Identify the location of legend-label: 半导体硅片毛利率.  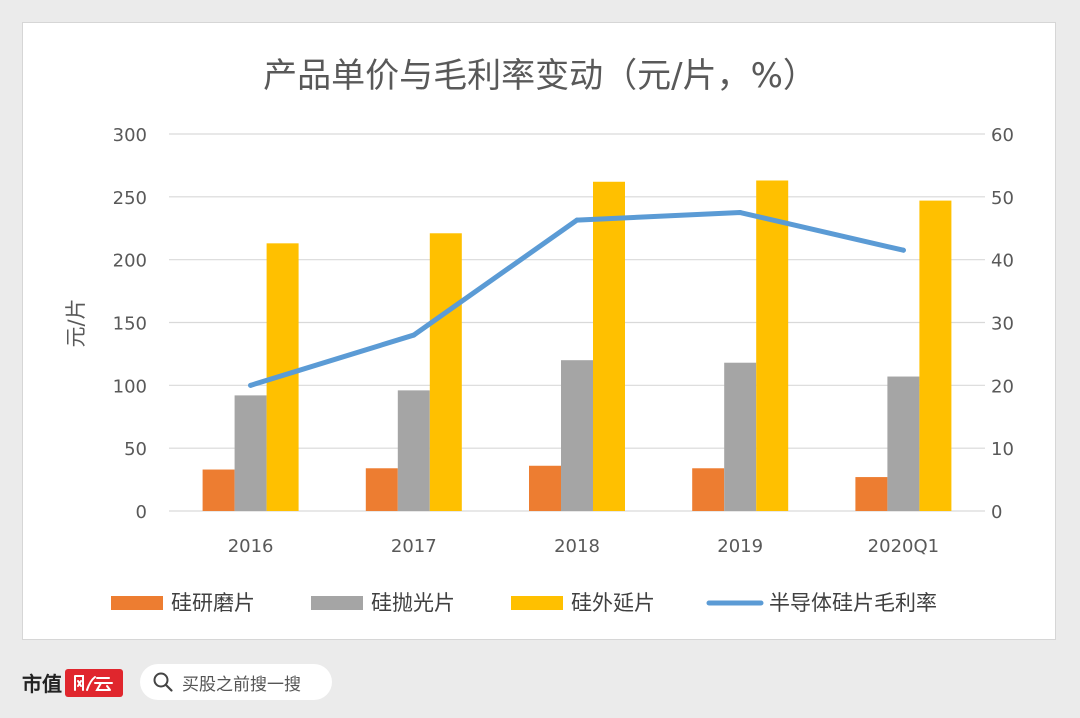
(853, 603).